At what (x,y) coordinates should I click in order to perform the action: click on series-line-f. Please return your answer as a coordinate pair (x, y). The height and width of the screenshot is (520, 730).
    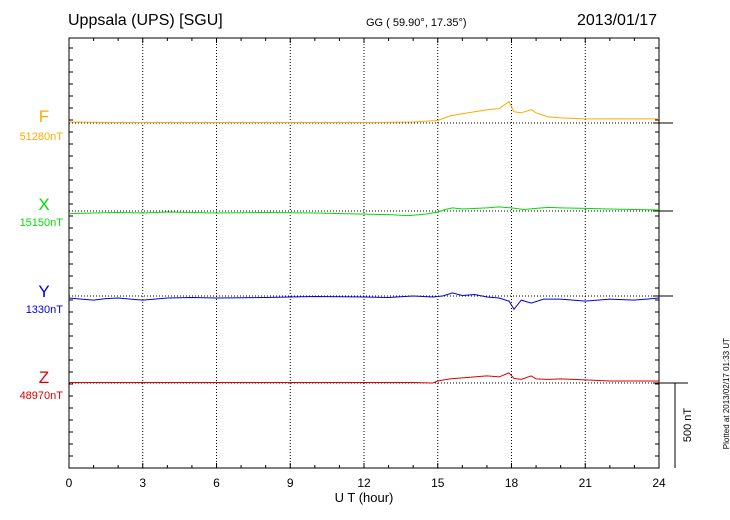
    Looking at the image, I should click on (363, 111).